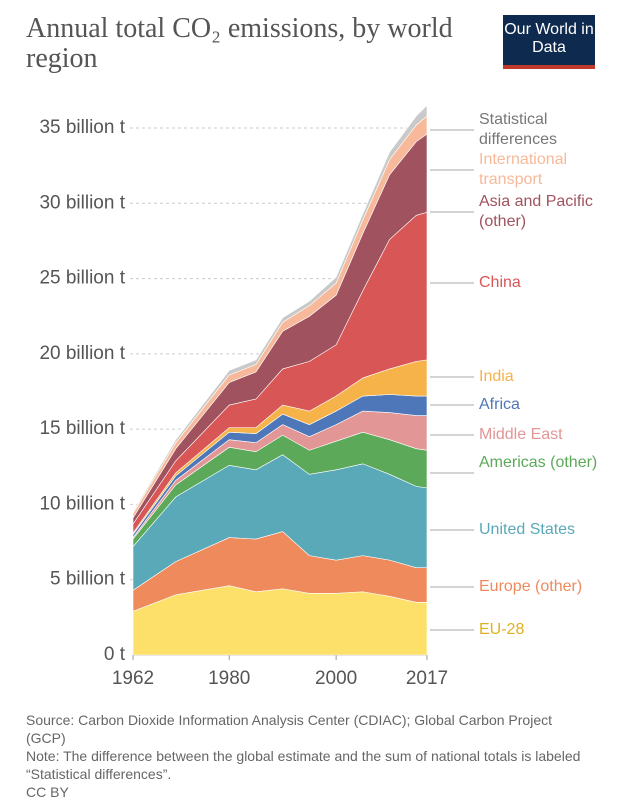  What do you see at coordinates (496, 376) in the screenshot?
I see `legend-label: India` at bounding box center [496, 376].